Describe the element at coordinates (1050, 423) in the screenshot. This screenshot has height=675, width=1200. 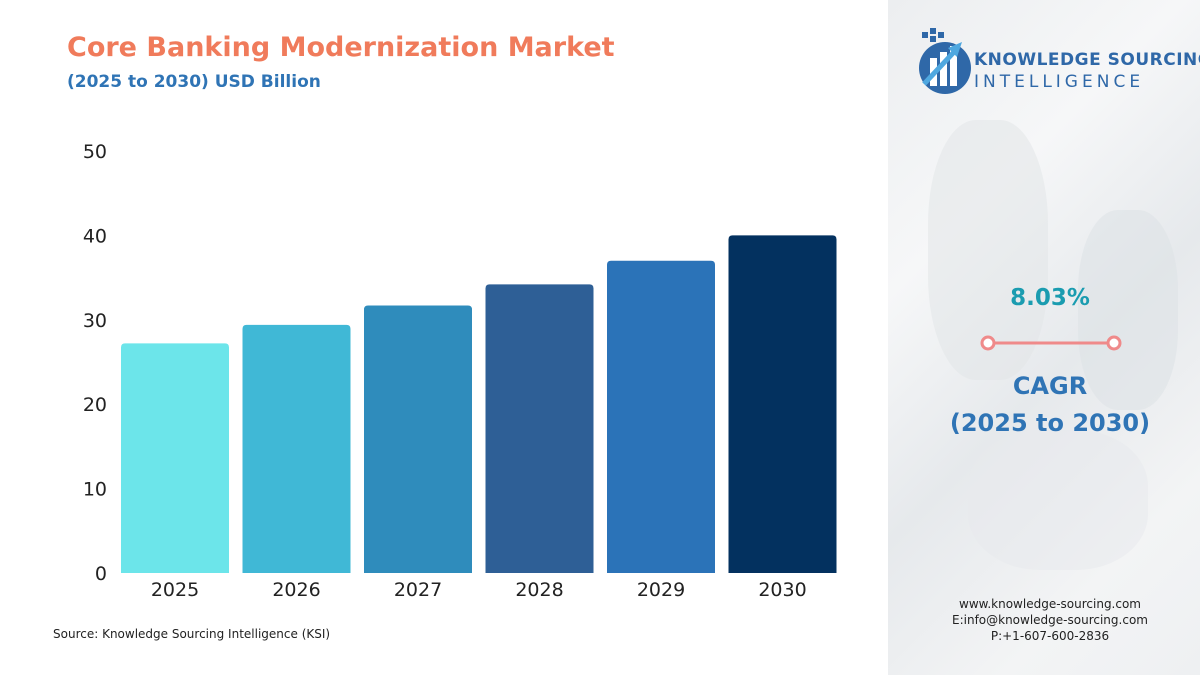
I see `cagr-label-line2: (2025 to 2030)` at that location.